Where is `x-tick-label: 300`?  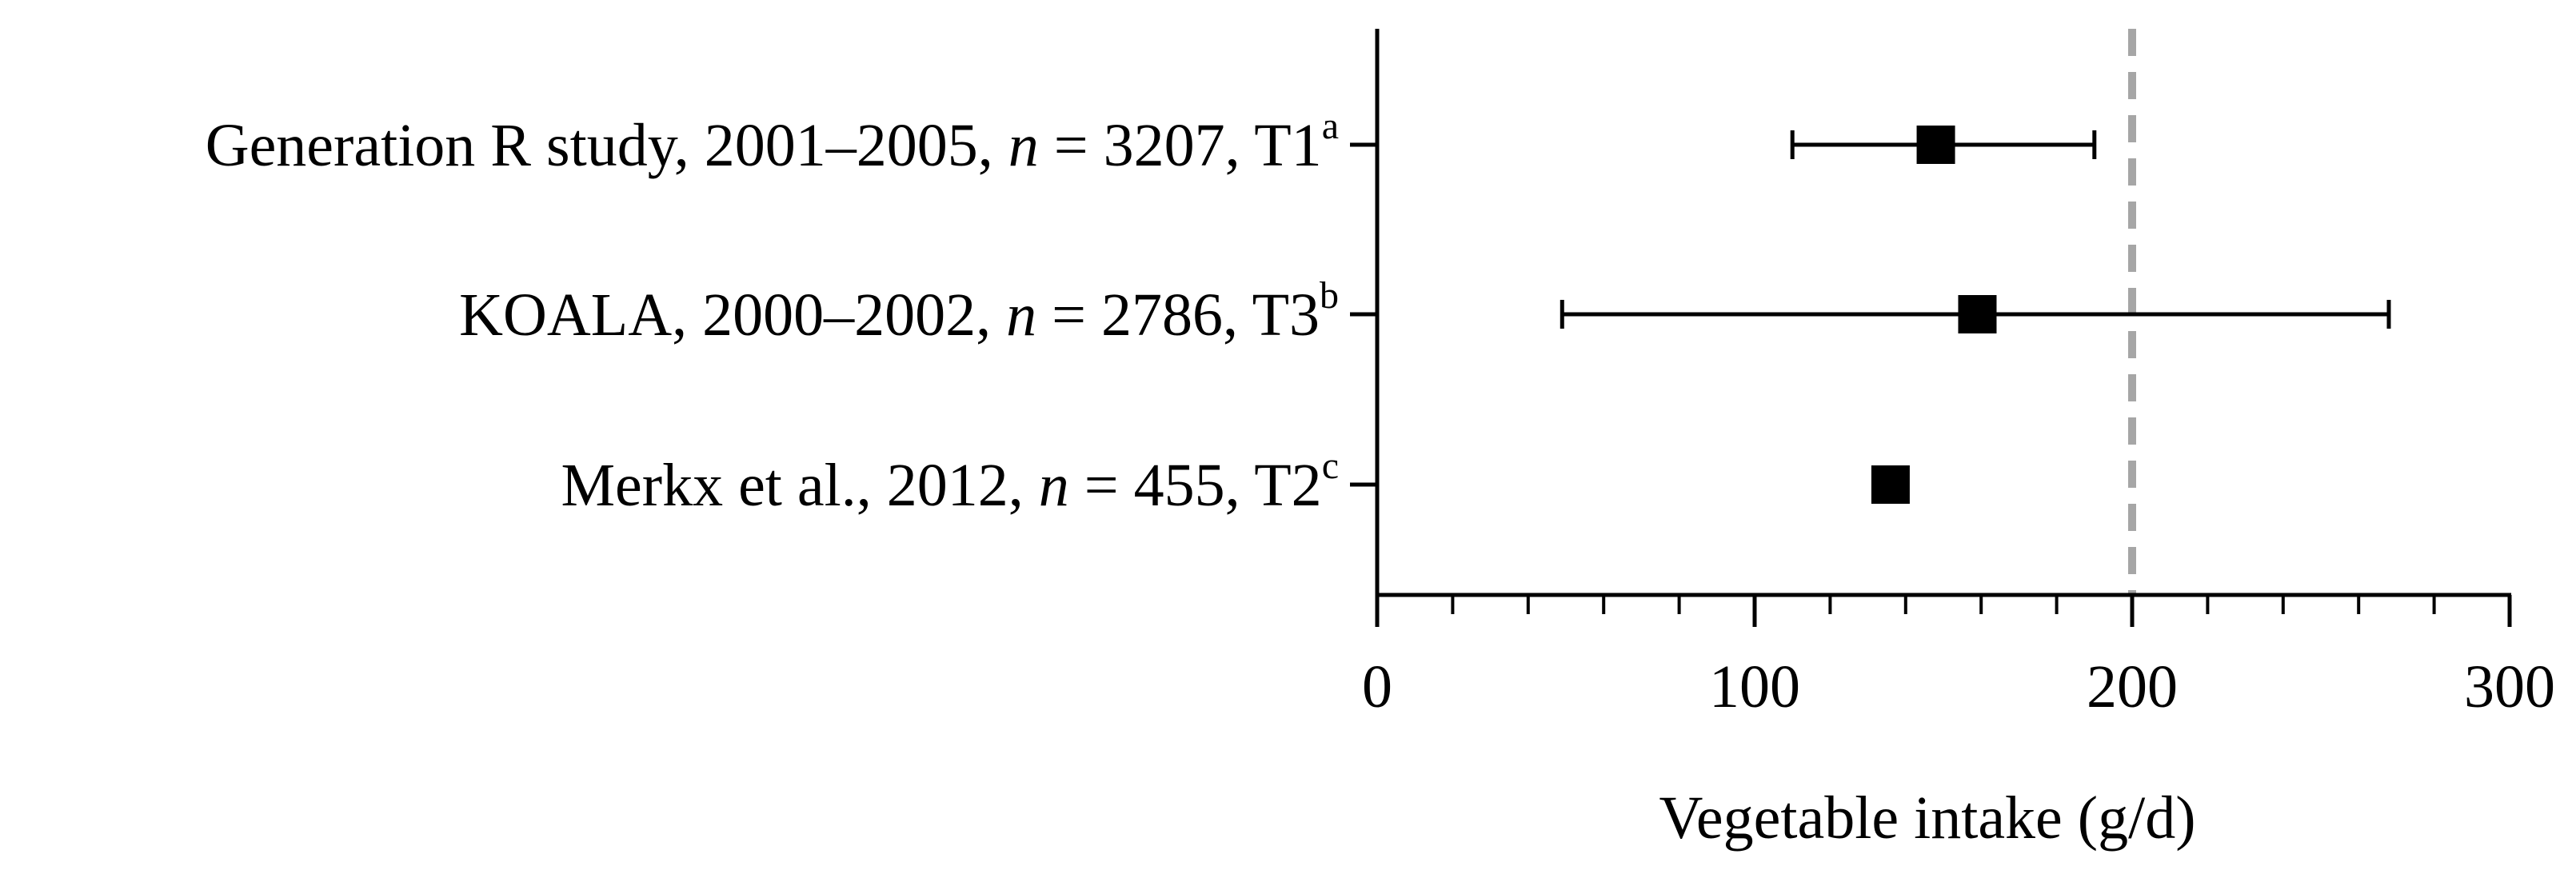 x-tick-label: 300 is located at coordinates (2510, 687).